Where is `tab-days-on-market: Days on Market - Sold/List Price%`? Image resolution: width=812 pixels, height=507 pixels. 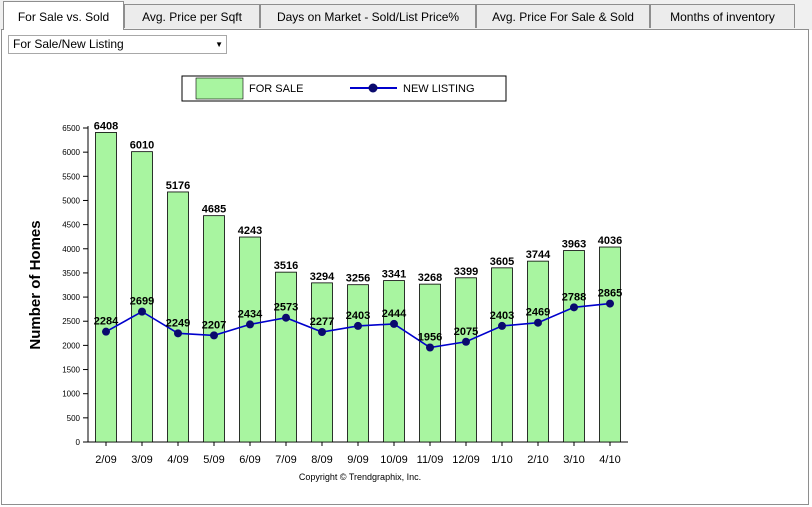 tab-days-on-market: Days on Market - Sold/List Price% is located at coordinates (368, 16).